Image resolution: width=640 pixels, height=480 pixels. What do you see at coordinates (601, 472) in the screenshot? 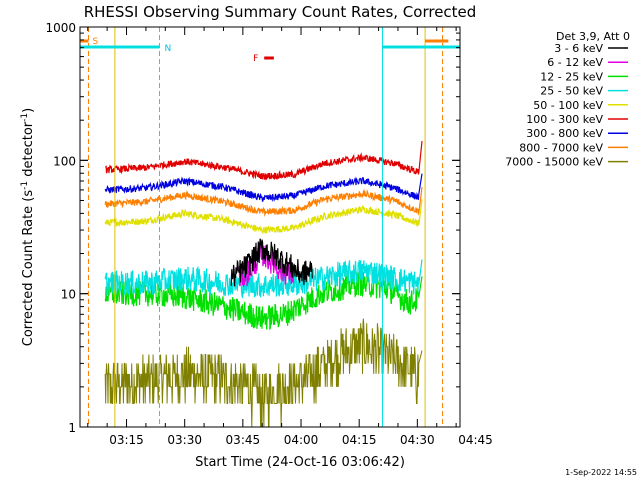
I see `date-stamp: 1-Sep-2022 14:55` at bounding box center [601, 472].